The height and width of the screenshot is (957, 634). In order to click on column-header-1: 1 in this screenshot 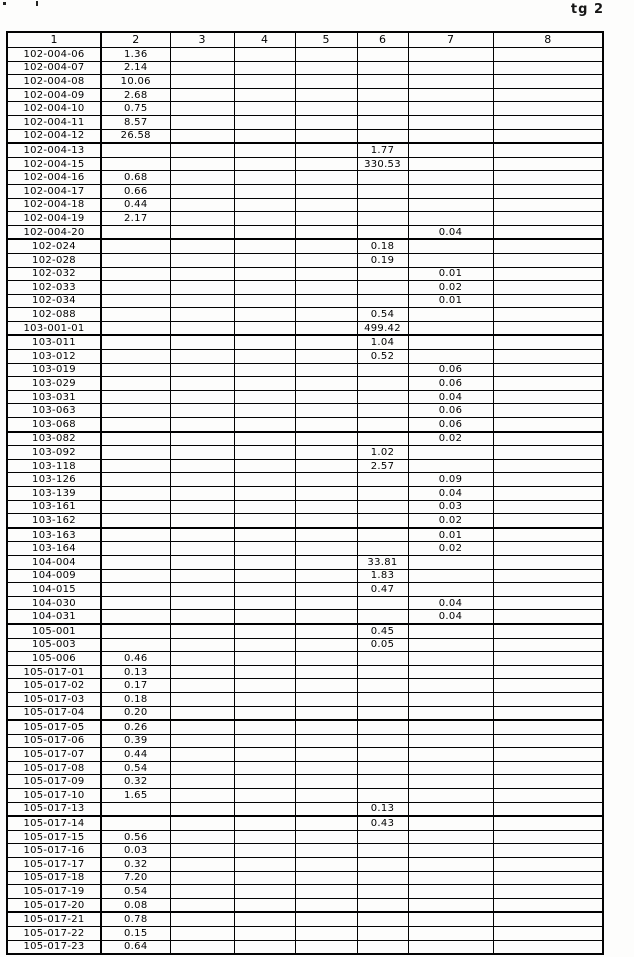, I will do `click(54, 39)`.